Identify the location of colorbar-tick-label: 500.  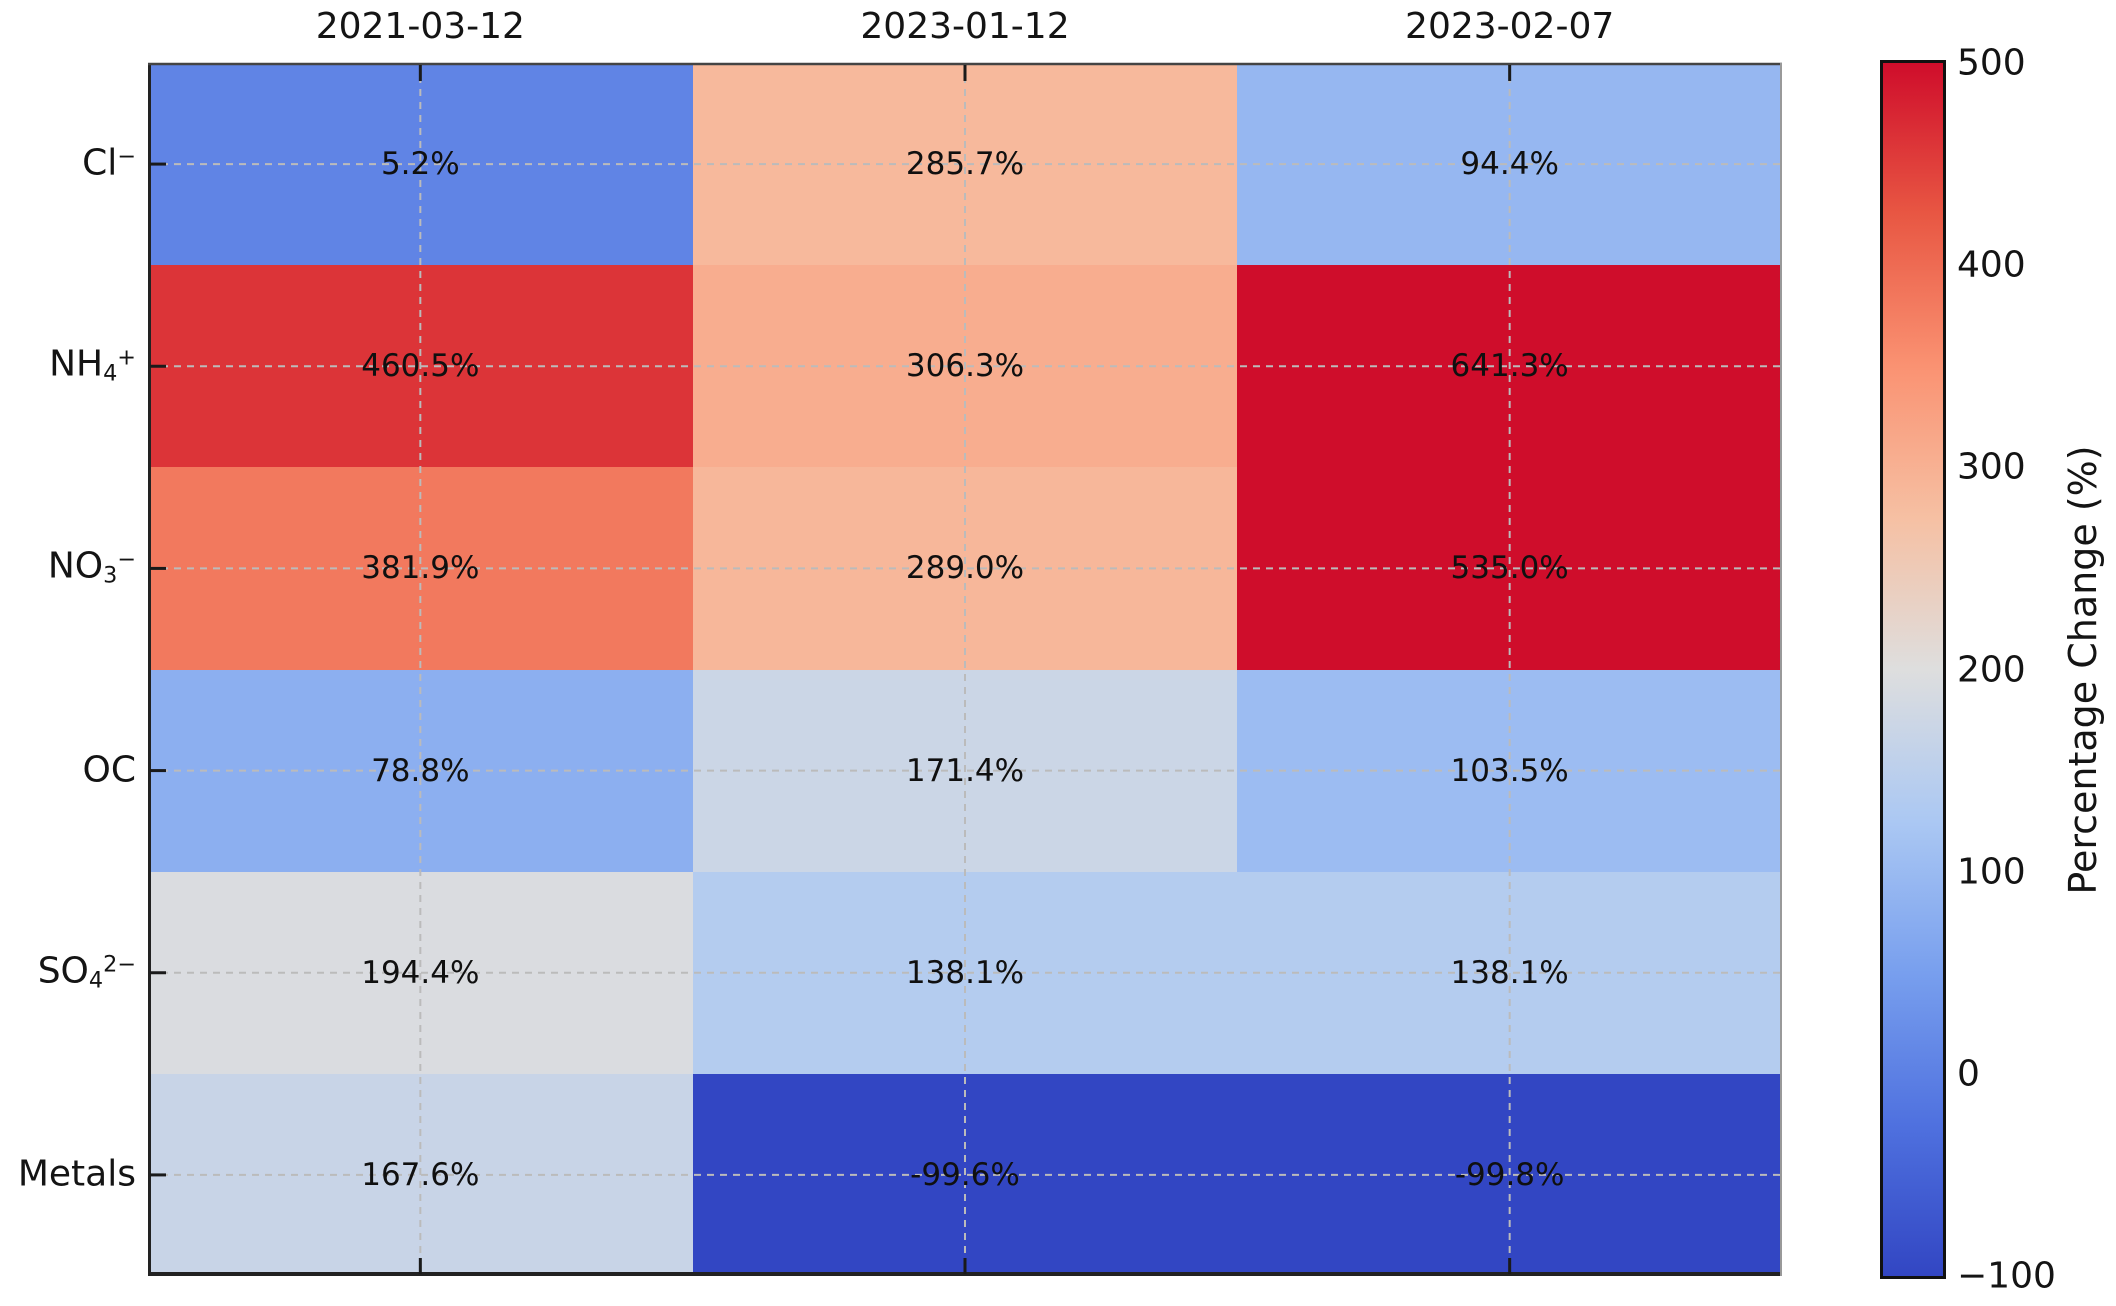
(1991, 63).